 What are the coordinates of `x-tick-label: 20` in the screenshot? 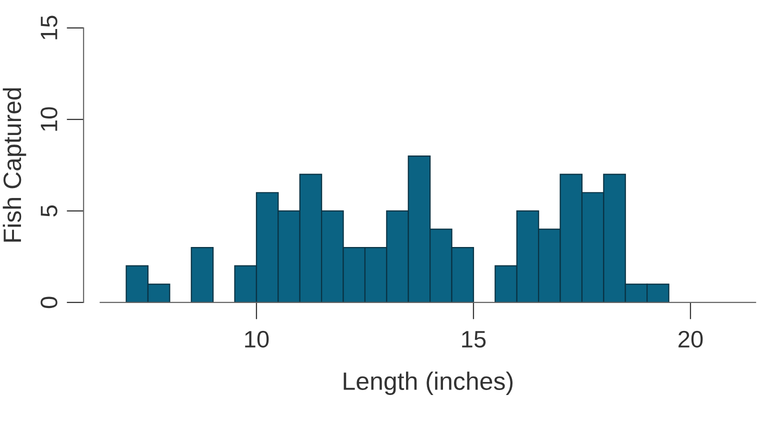 It's located at (690, 339).